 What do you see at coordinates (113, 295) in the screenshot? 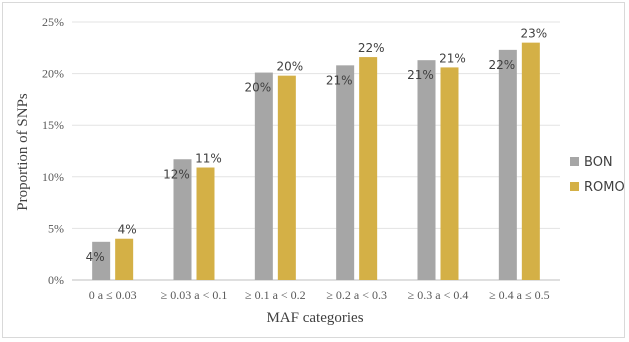
I see `x-tick-label: 0 a ≤ 0.03` at bounding box center [113, 295].